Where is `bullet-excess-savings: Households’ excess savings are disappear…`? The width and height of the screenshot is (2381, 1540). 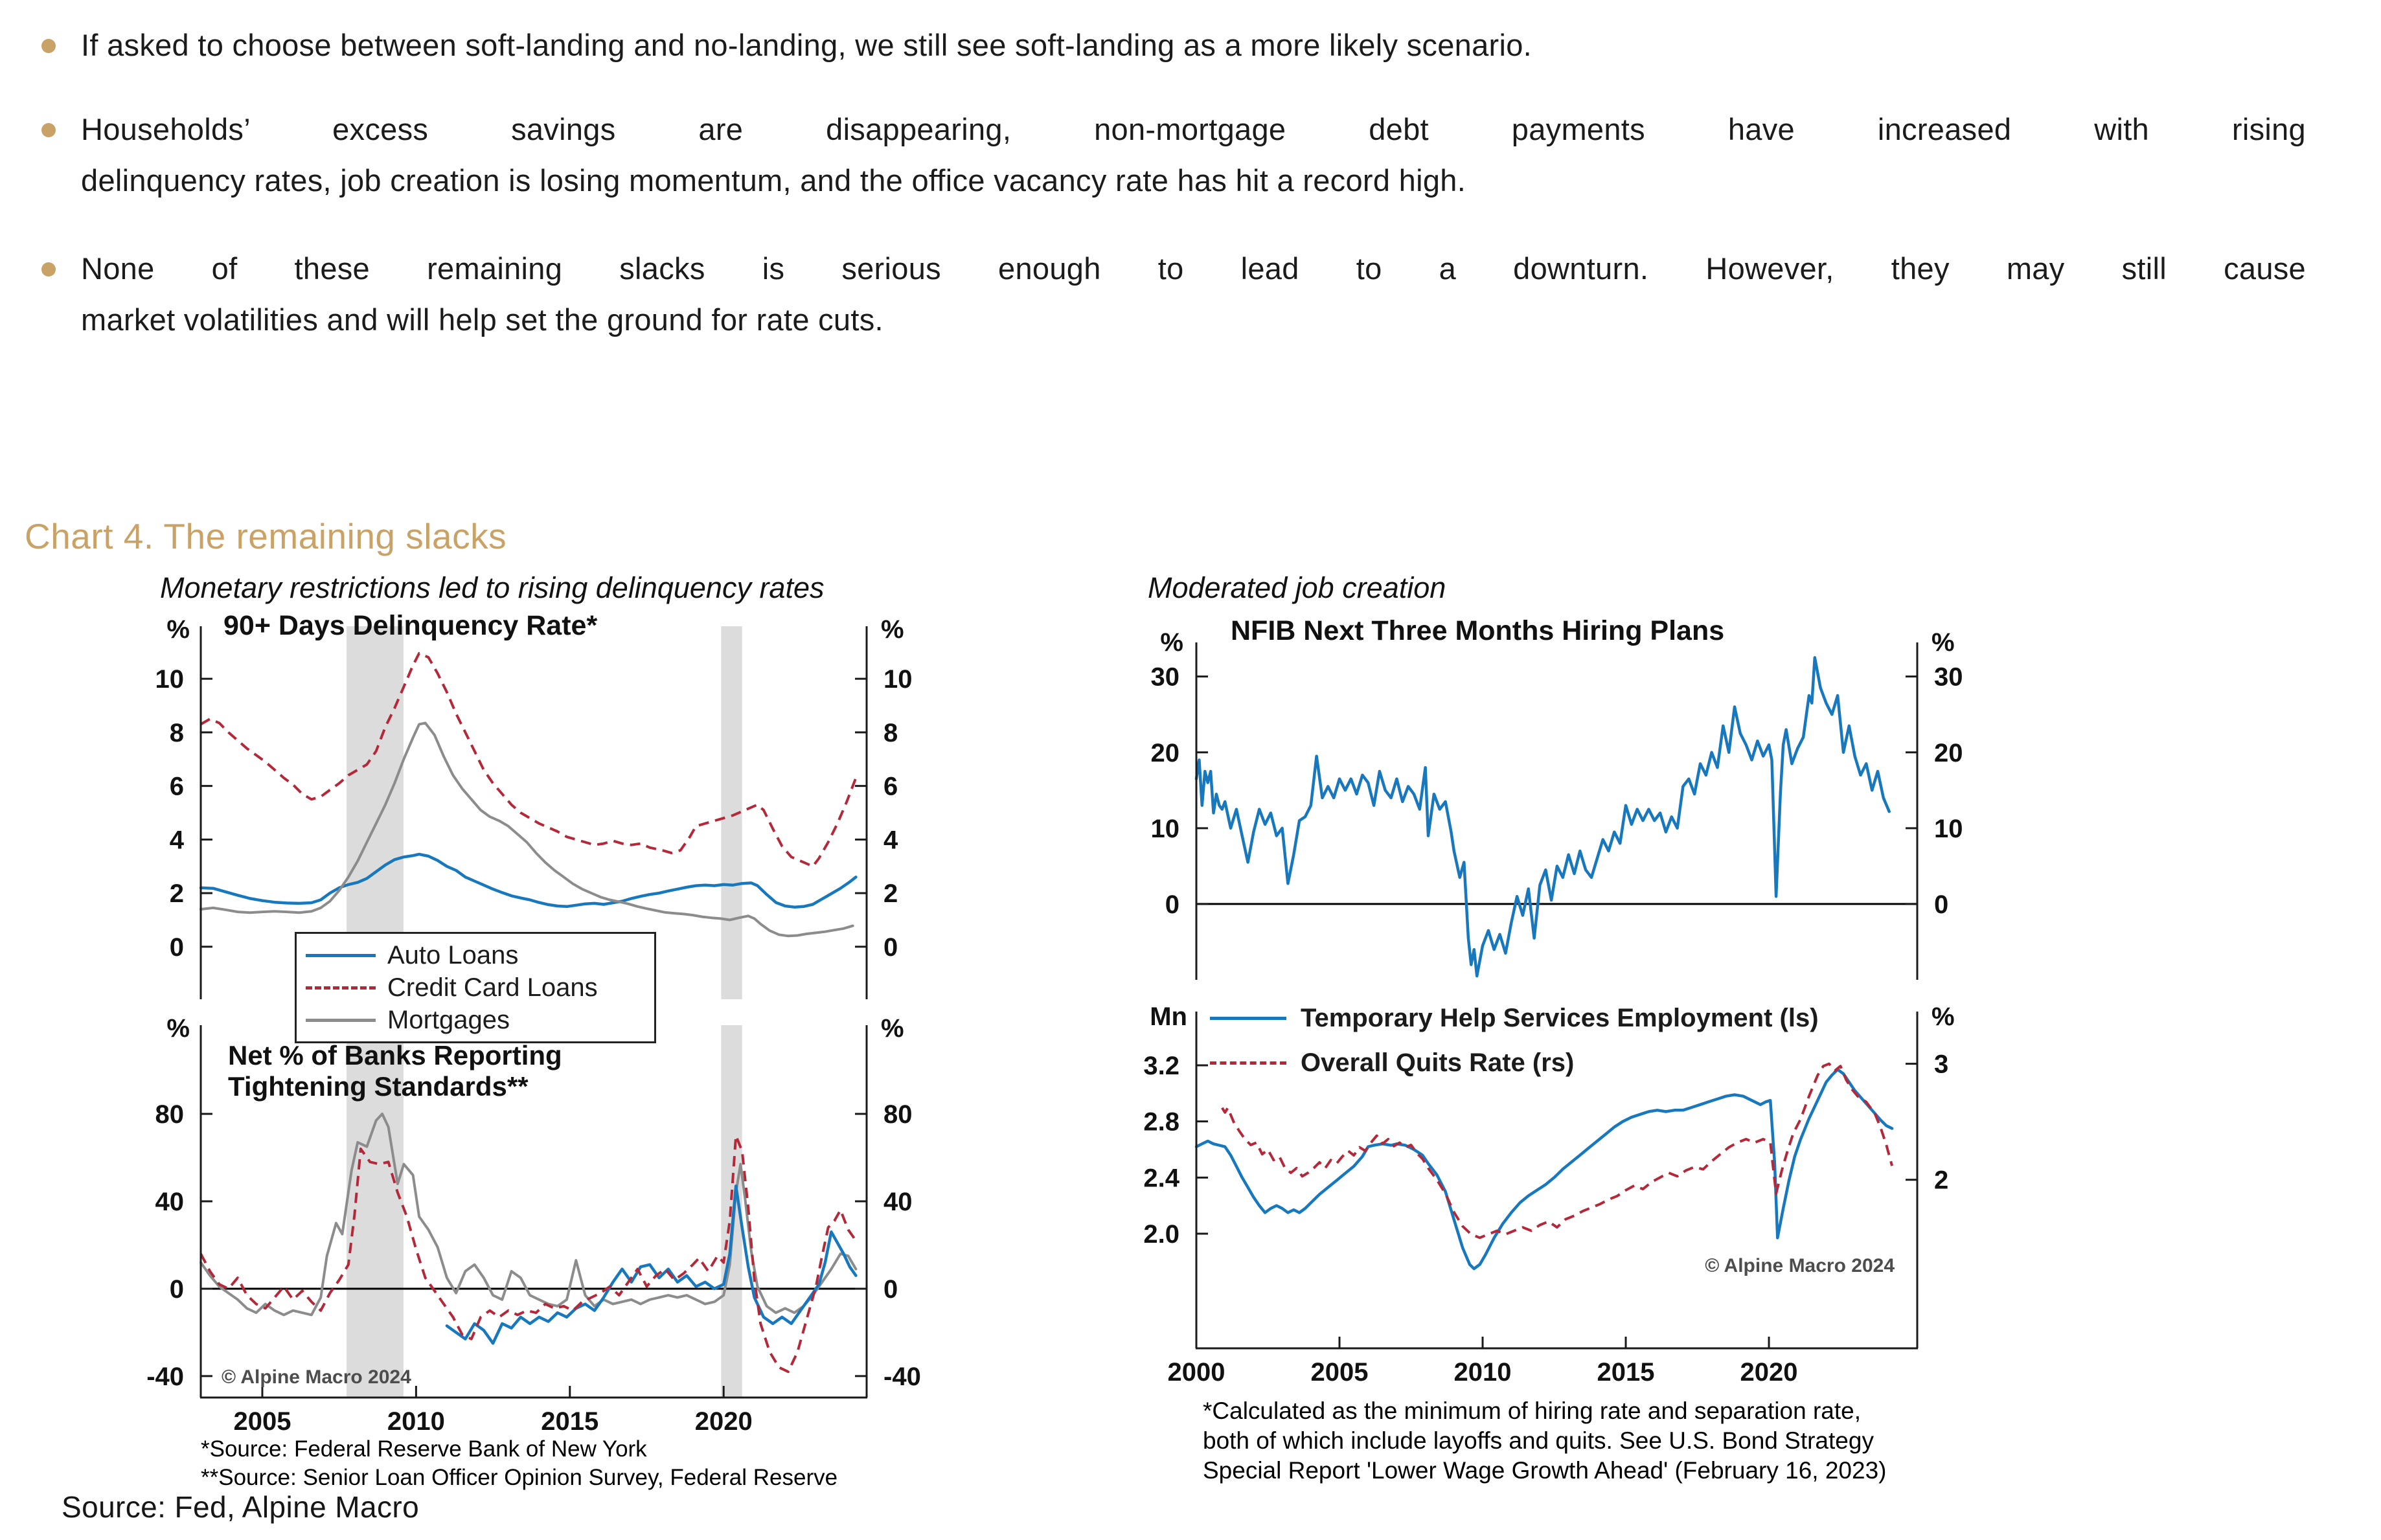 bullet-excess-savings: Households’ excess savings are disappear… is located at coordinates (1178, 155).